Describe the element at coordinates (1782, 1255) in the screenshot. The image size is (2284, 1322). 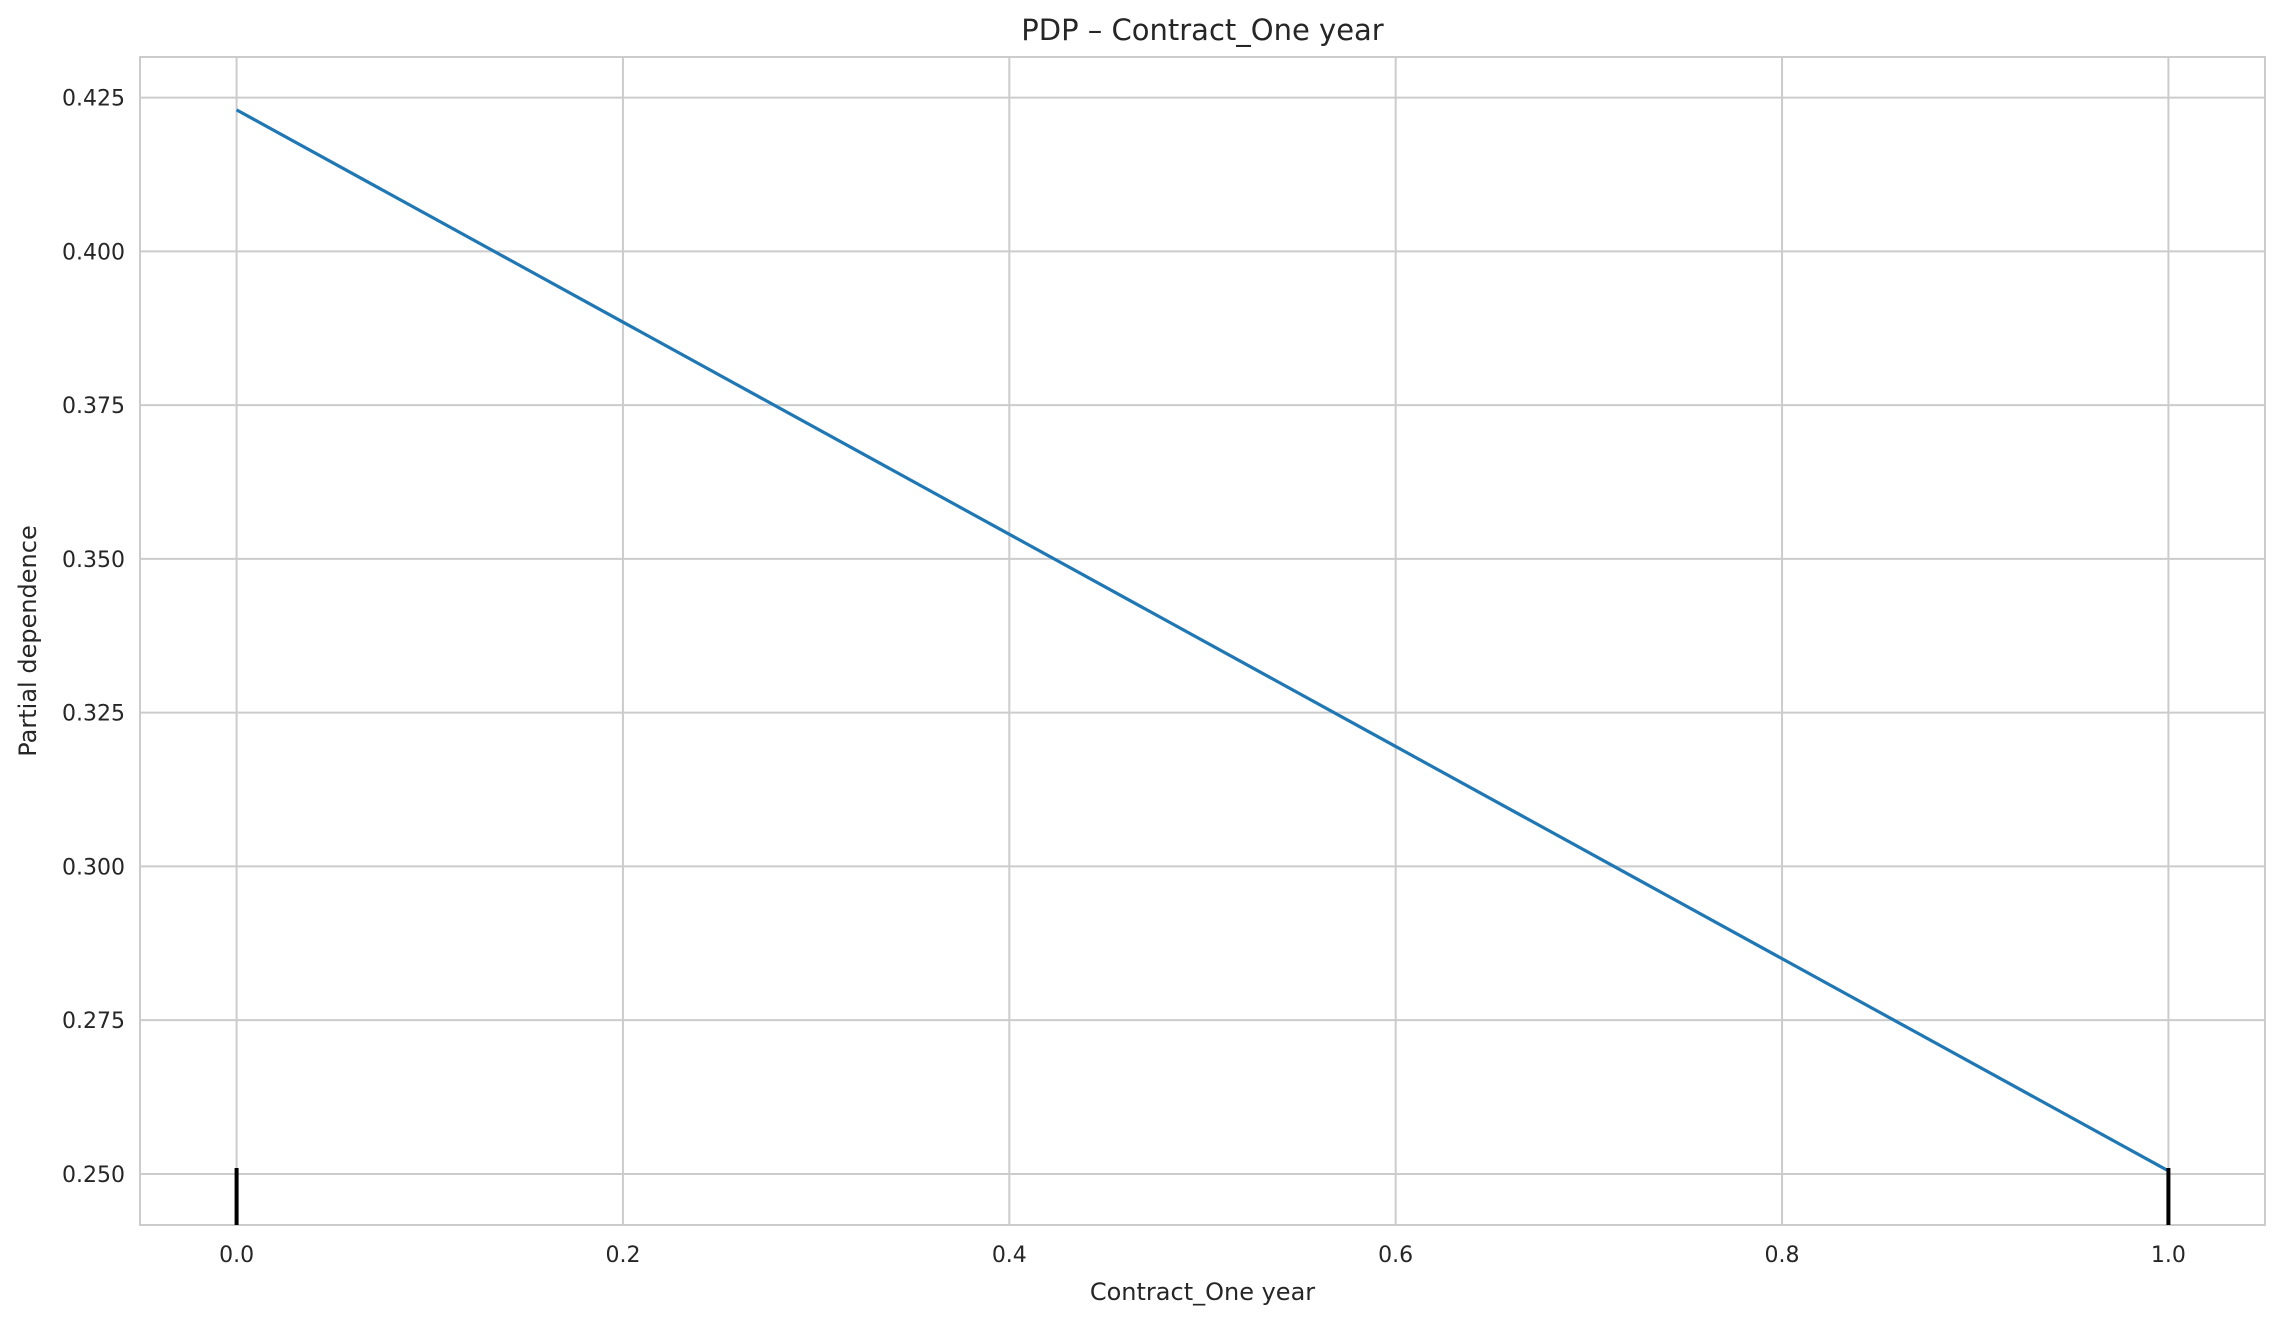
I see `x-tick-label: 0.8` at that location.